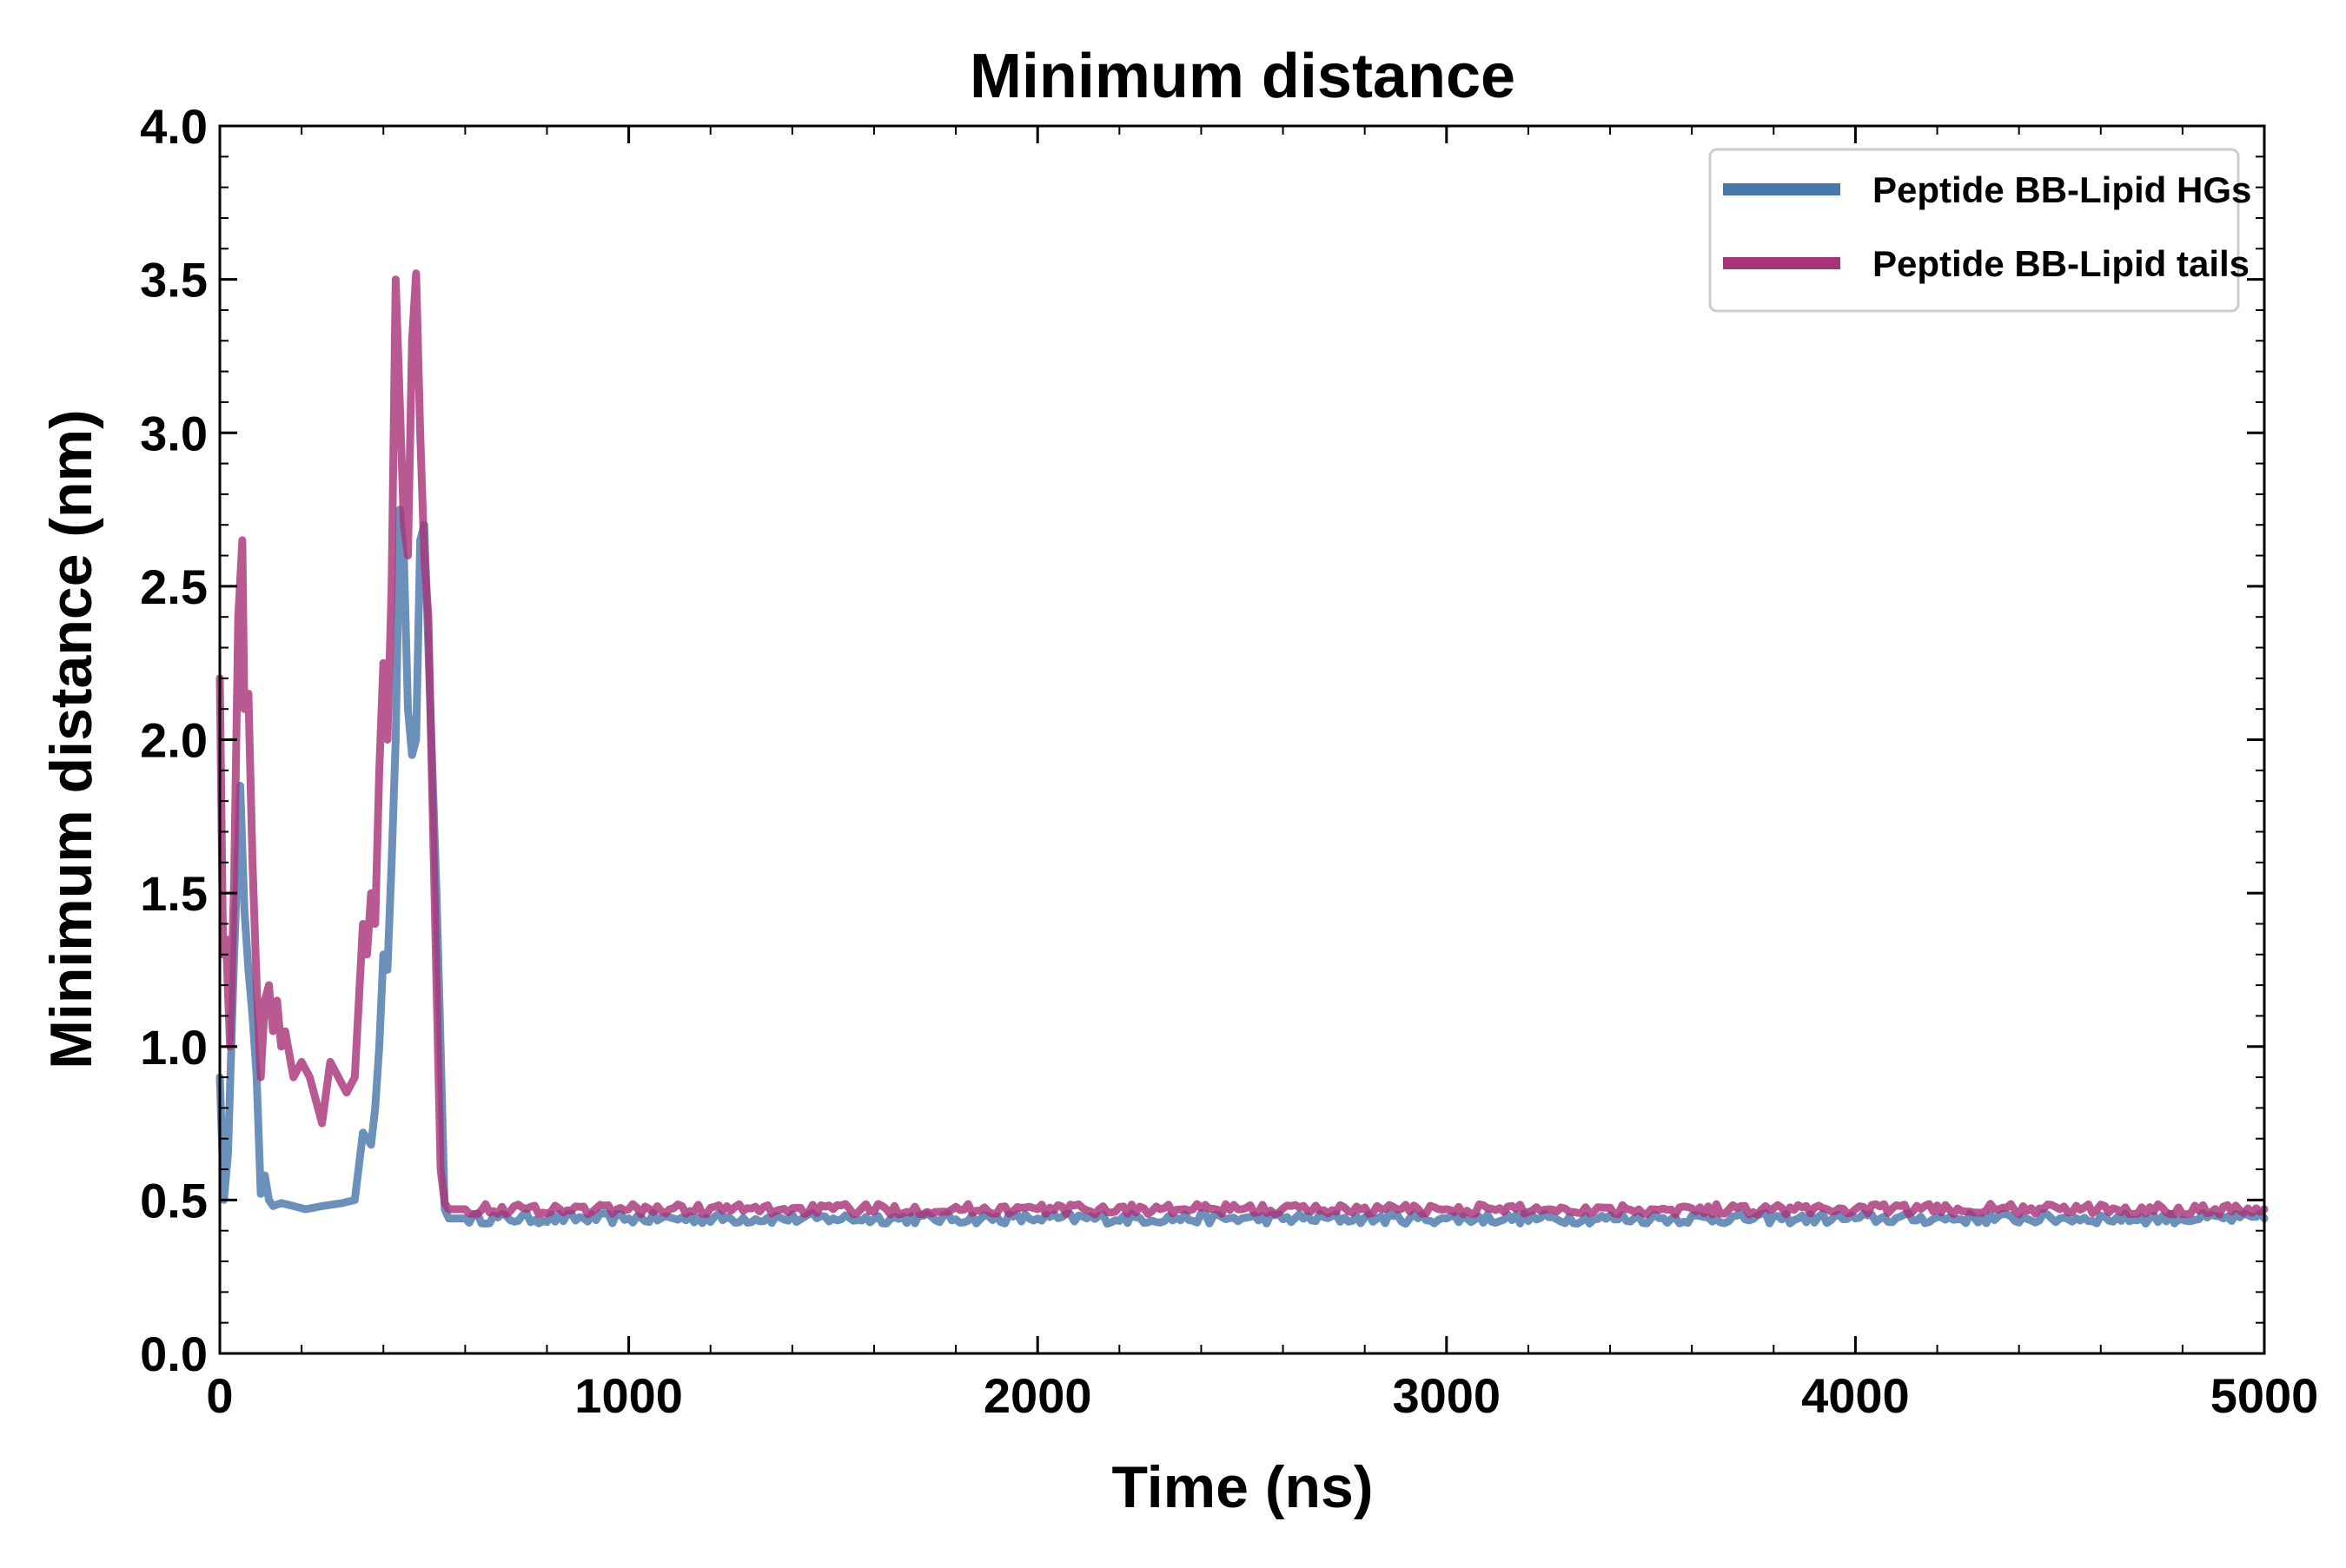  Describe the element at coordinates (2062, 189) in the screenshot. I see `legend-label-hgs: Peptide BB-Lipid HGs` at that location.